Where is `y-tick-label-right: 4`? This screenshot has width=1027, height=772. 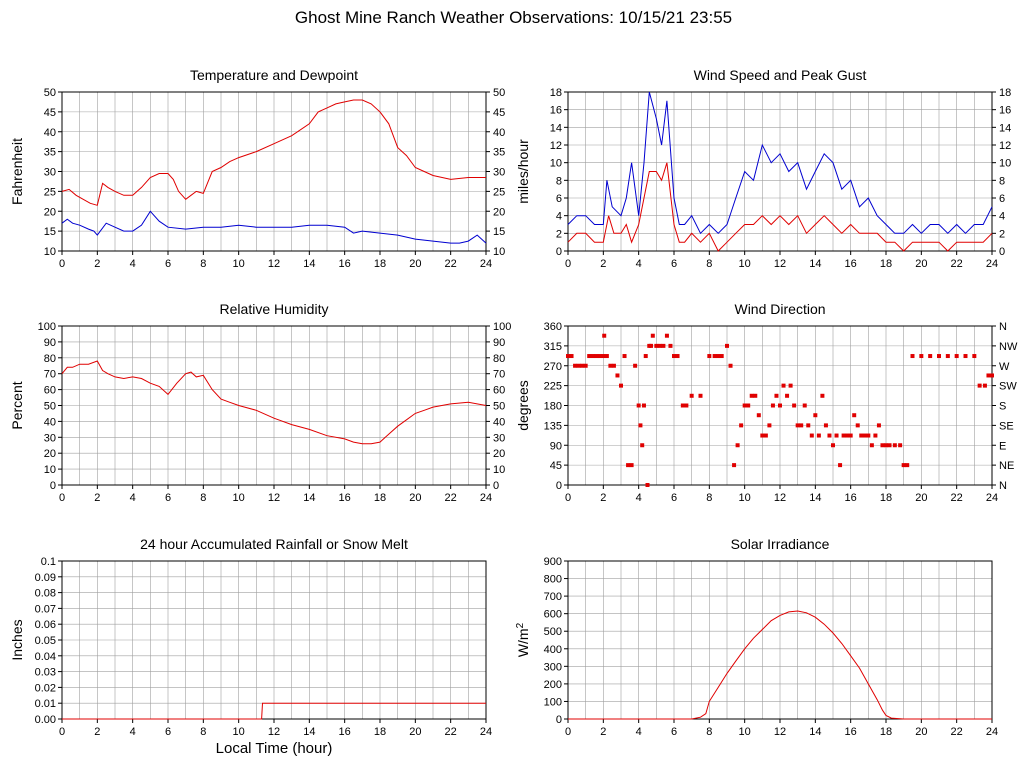
y-tick-label-right: 4 is located at coordinates (1002, 217).